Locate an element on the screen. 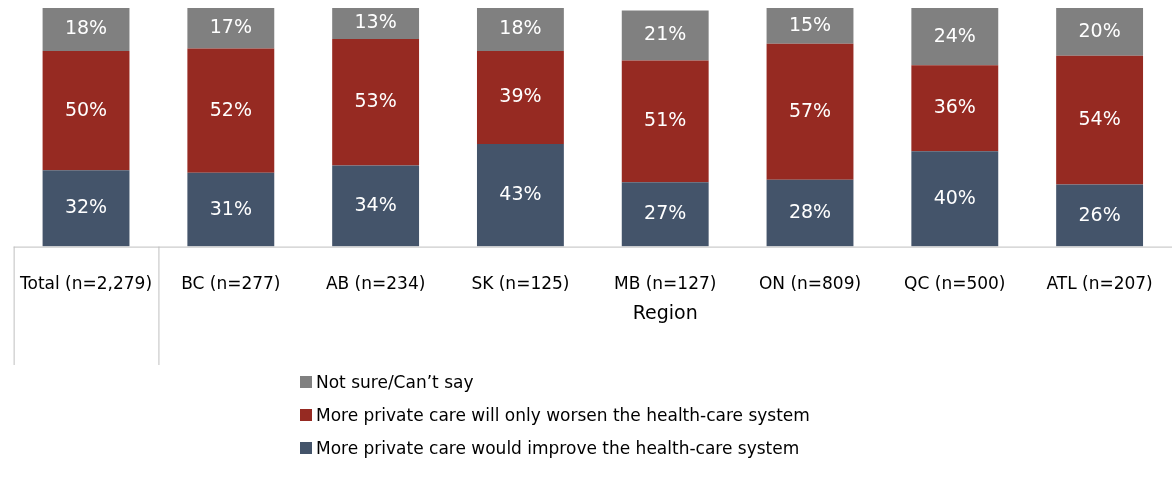 The height and width of the screenshot is (498, 1172). x-tick-label: ON (n=809) is located at coordinates (810, 283).